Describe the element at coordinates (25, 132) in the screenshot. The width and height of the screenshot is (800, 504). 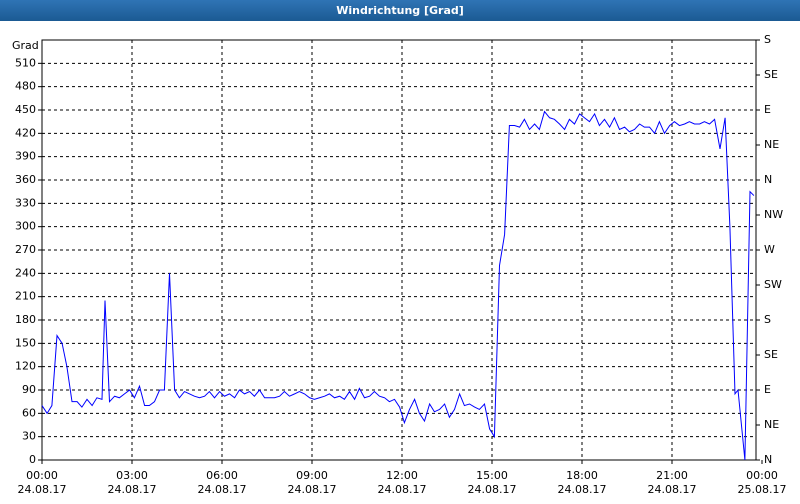
I see `y-tick-label: 420` at that location.